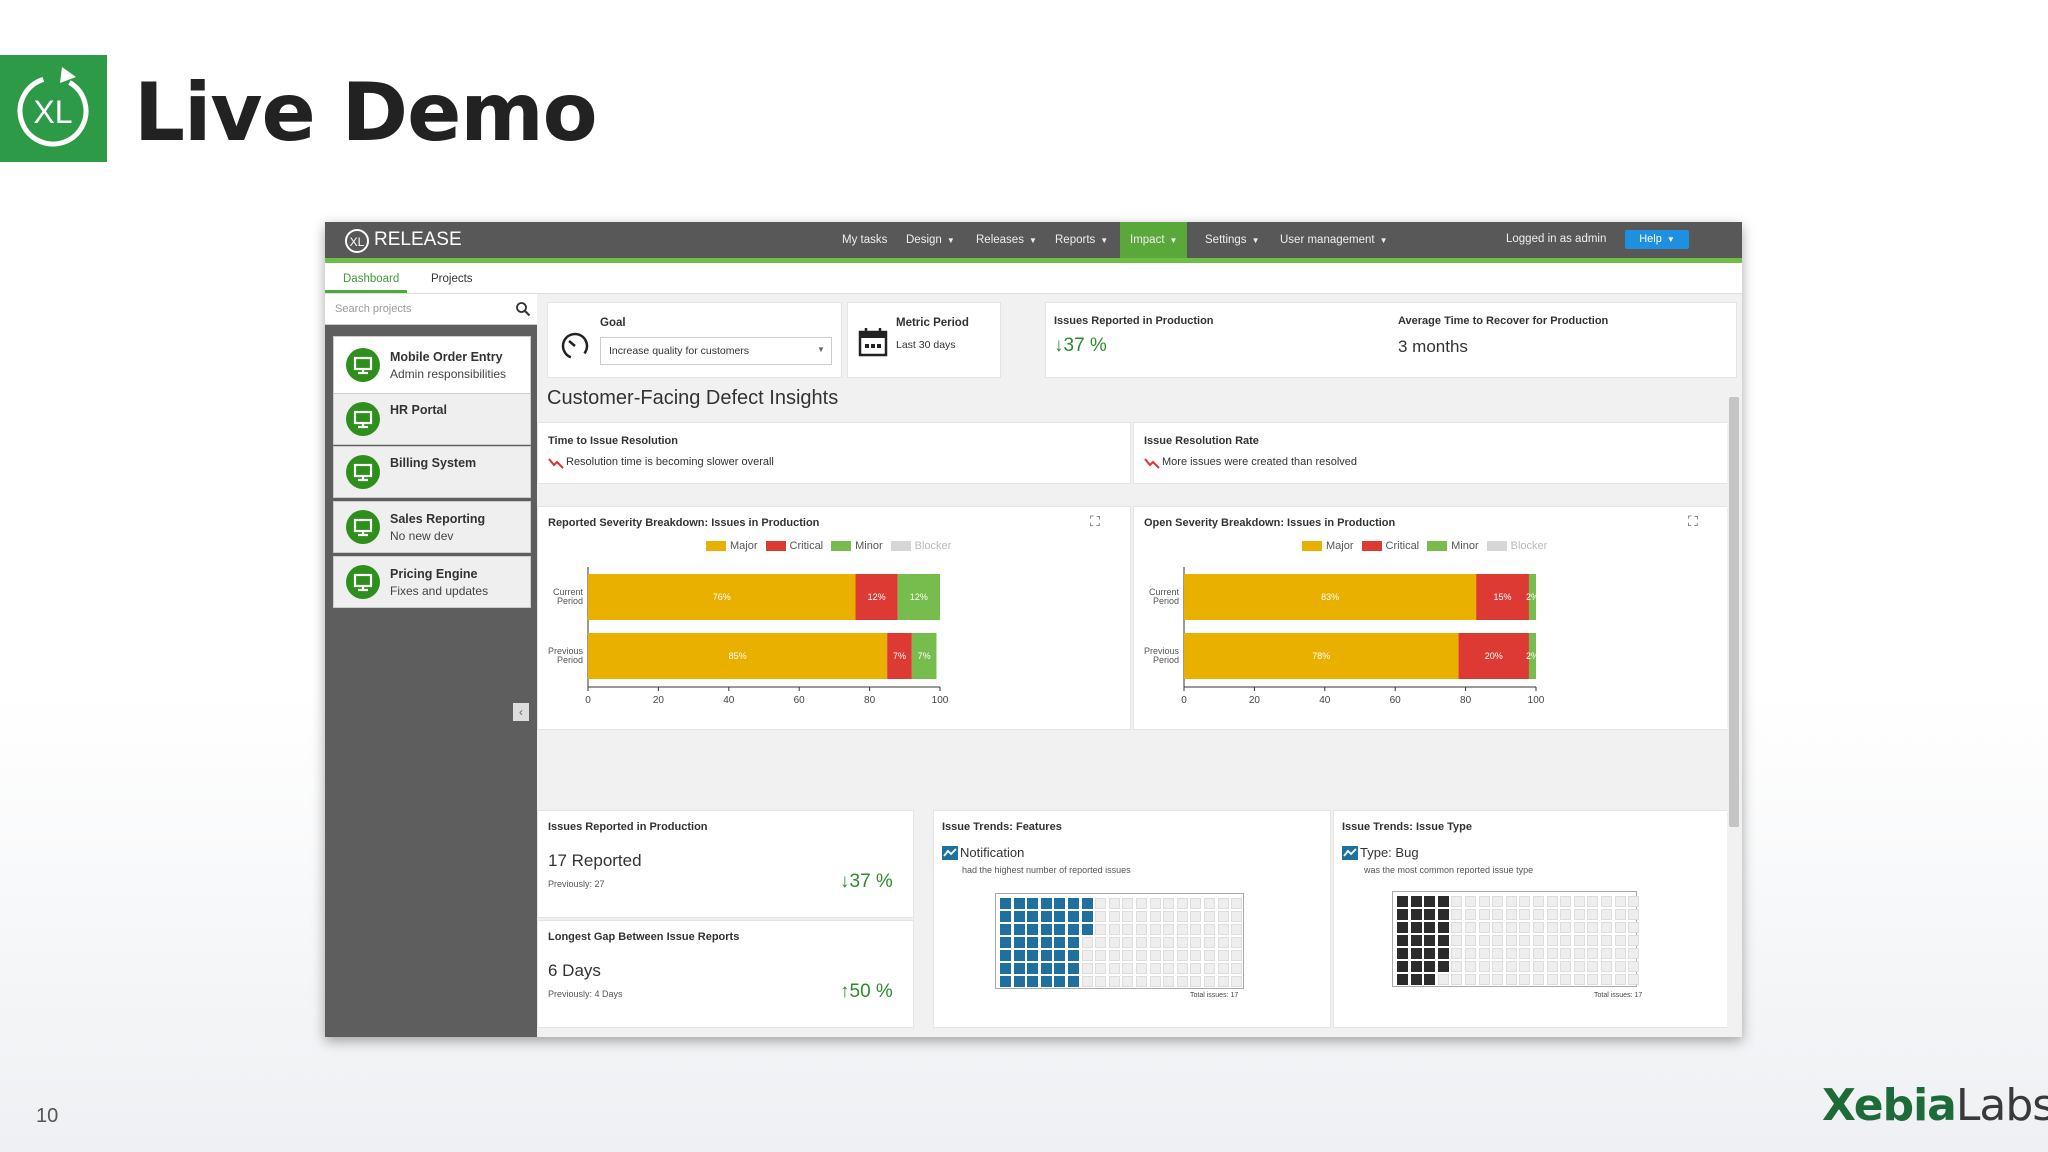 The width and height of the screenshot is (2048, 1152). What do you see at coordinates (521, 712) in the screenshot?
I see `collapse-sidebar-button: ‹` at bounding box center [521, 712].